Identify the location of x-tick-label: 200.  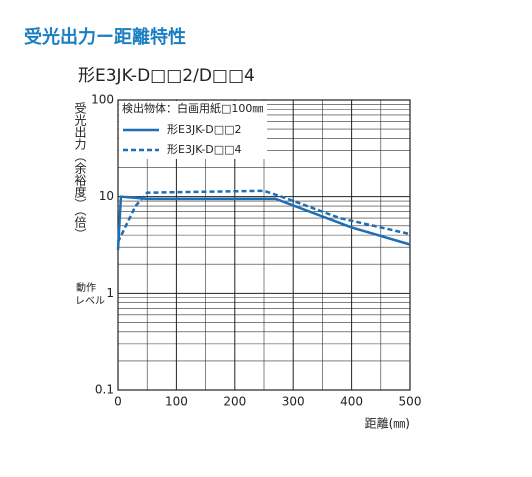
(234, 402).